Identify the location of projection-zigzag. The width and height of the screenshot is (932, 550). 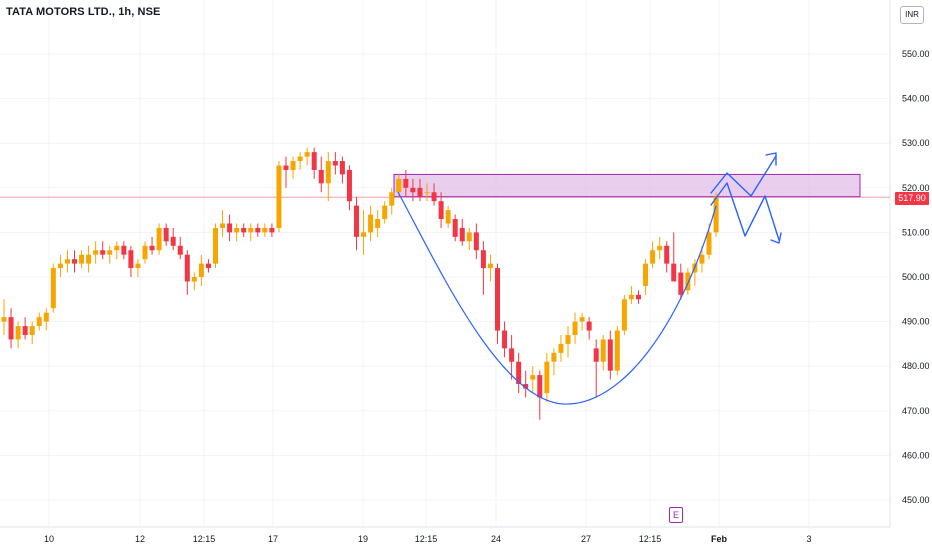
(746, 198).